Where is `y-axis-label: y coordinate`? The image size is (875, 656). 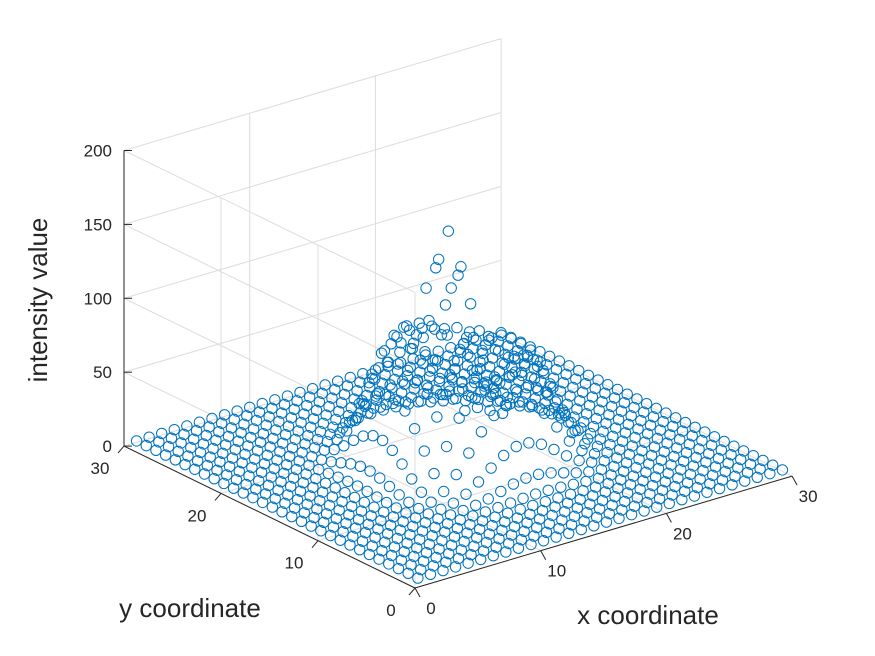
y-axis-label: y coordinate is located at coordinates (190, 608).